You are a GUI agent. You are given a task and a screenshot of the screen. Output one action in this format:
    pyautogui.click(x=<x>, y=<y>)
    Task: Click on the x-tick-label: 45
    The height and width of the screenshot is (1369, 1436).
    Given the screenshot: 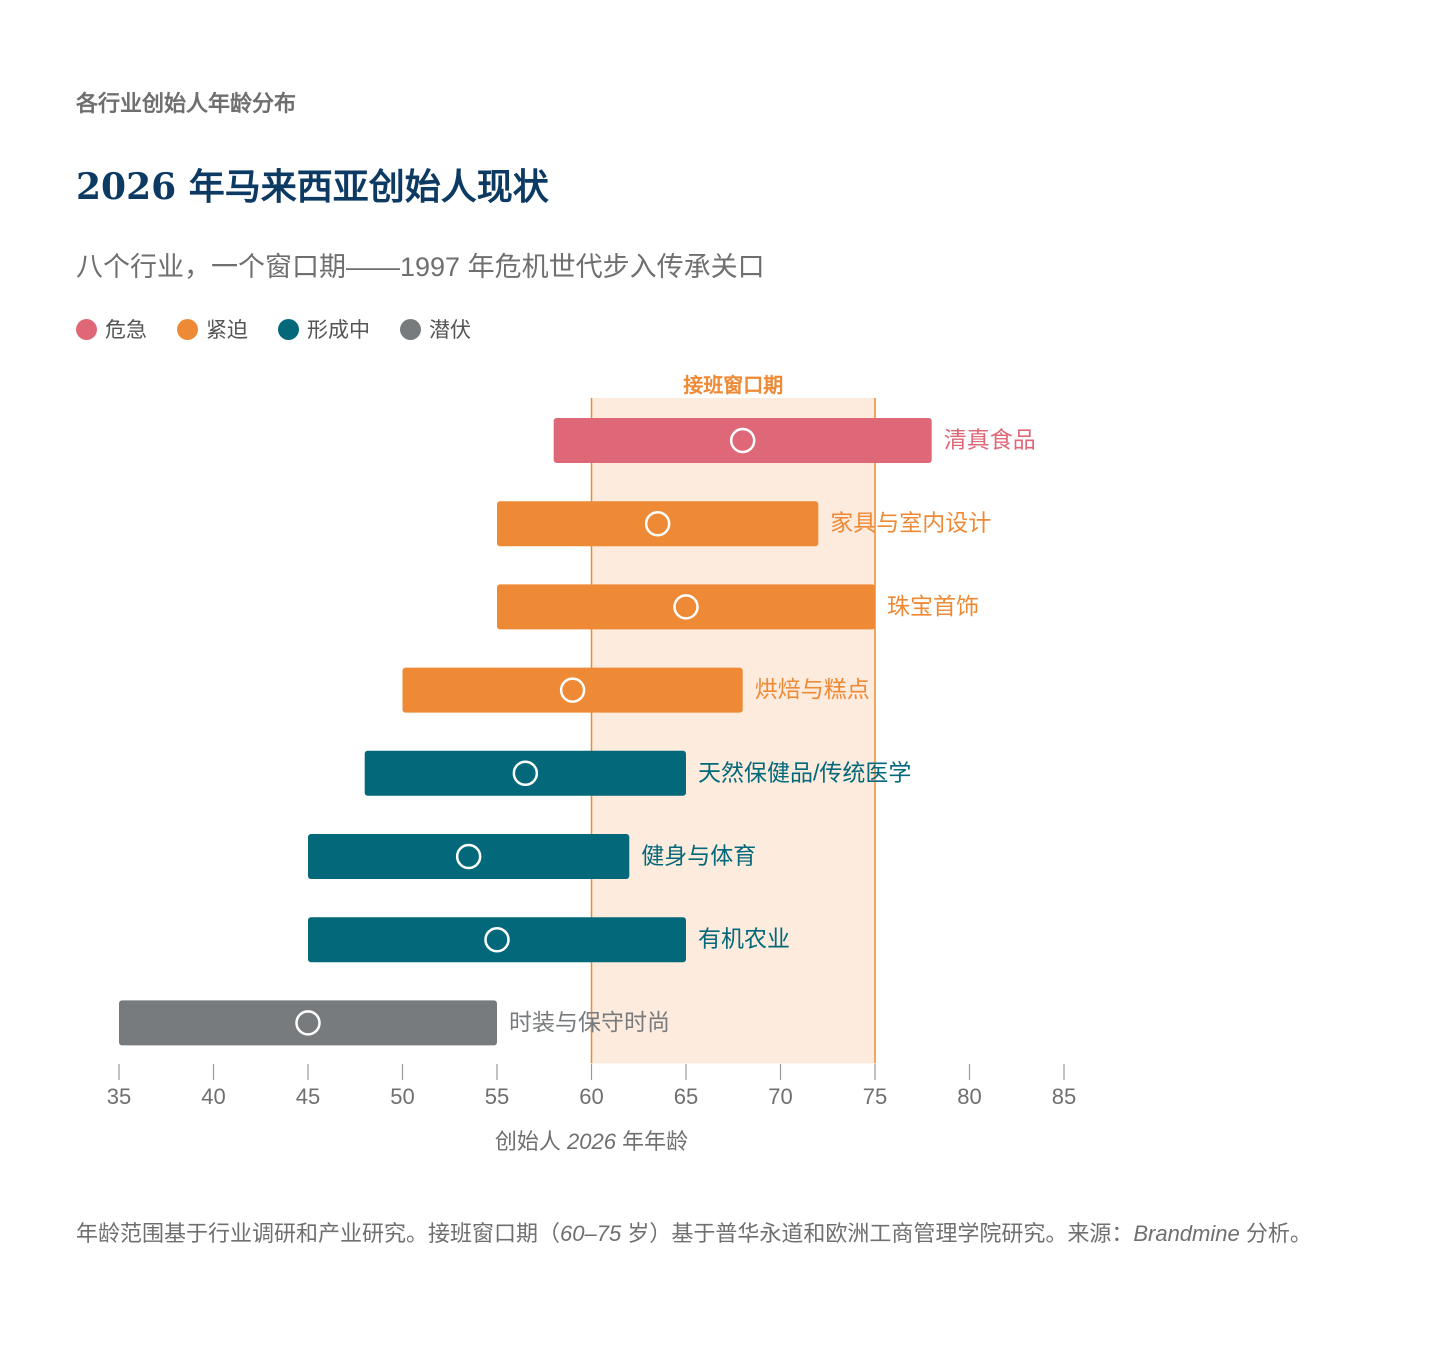 What is the action you would take?
    pyautogui.click(x=308, y=1096)
    